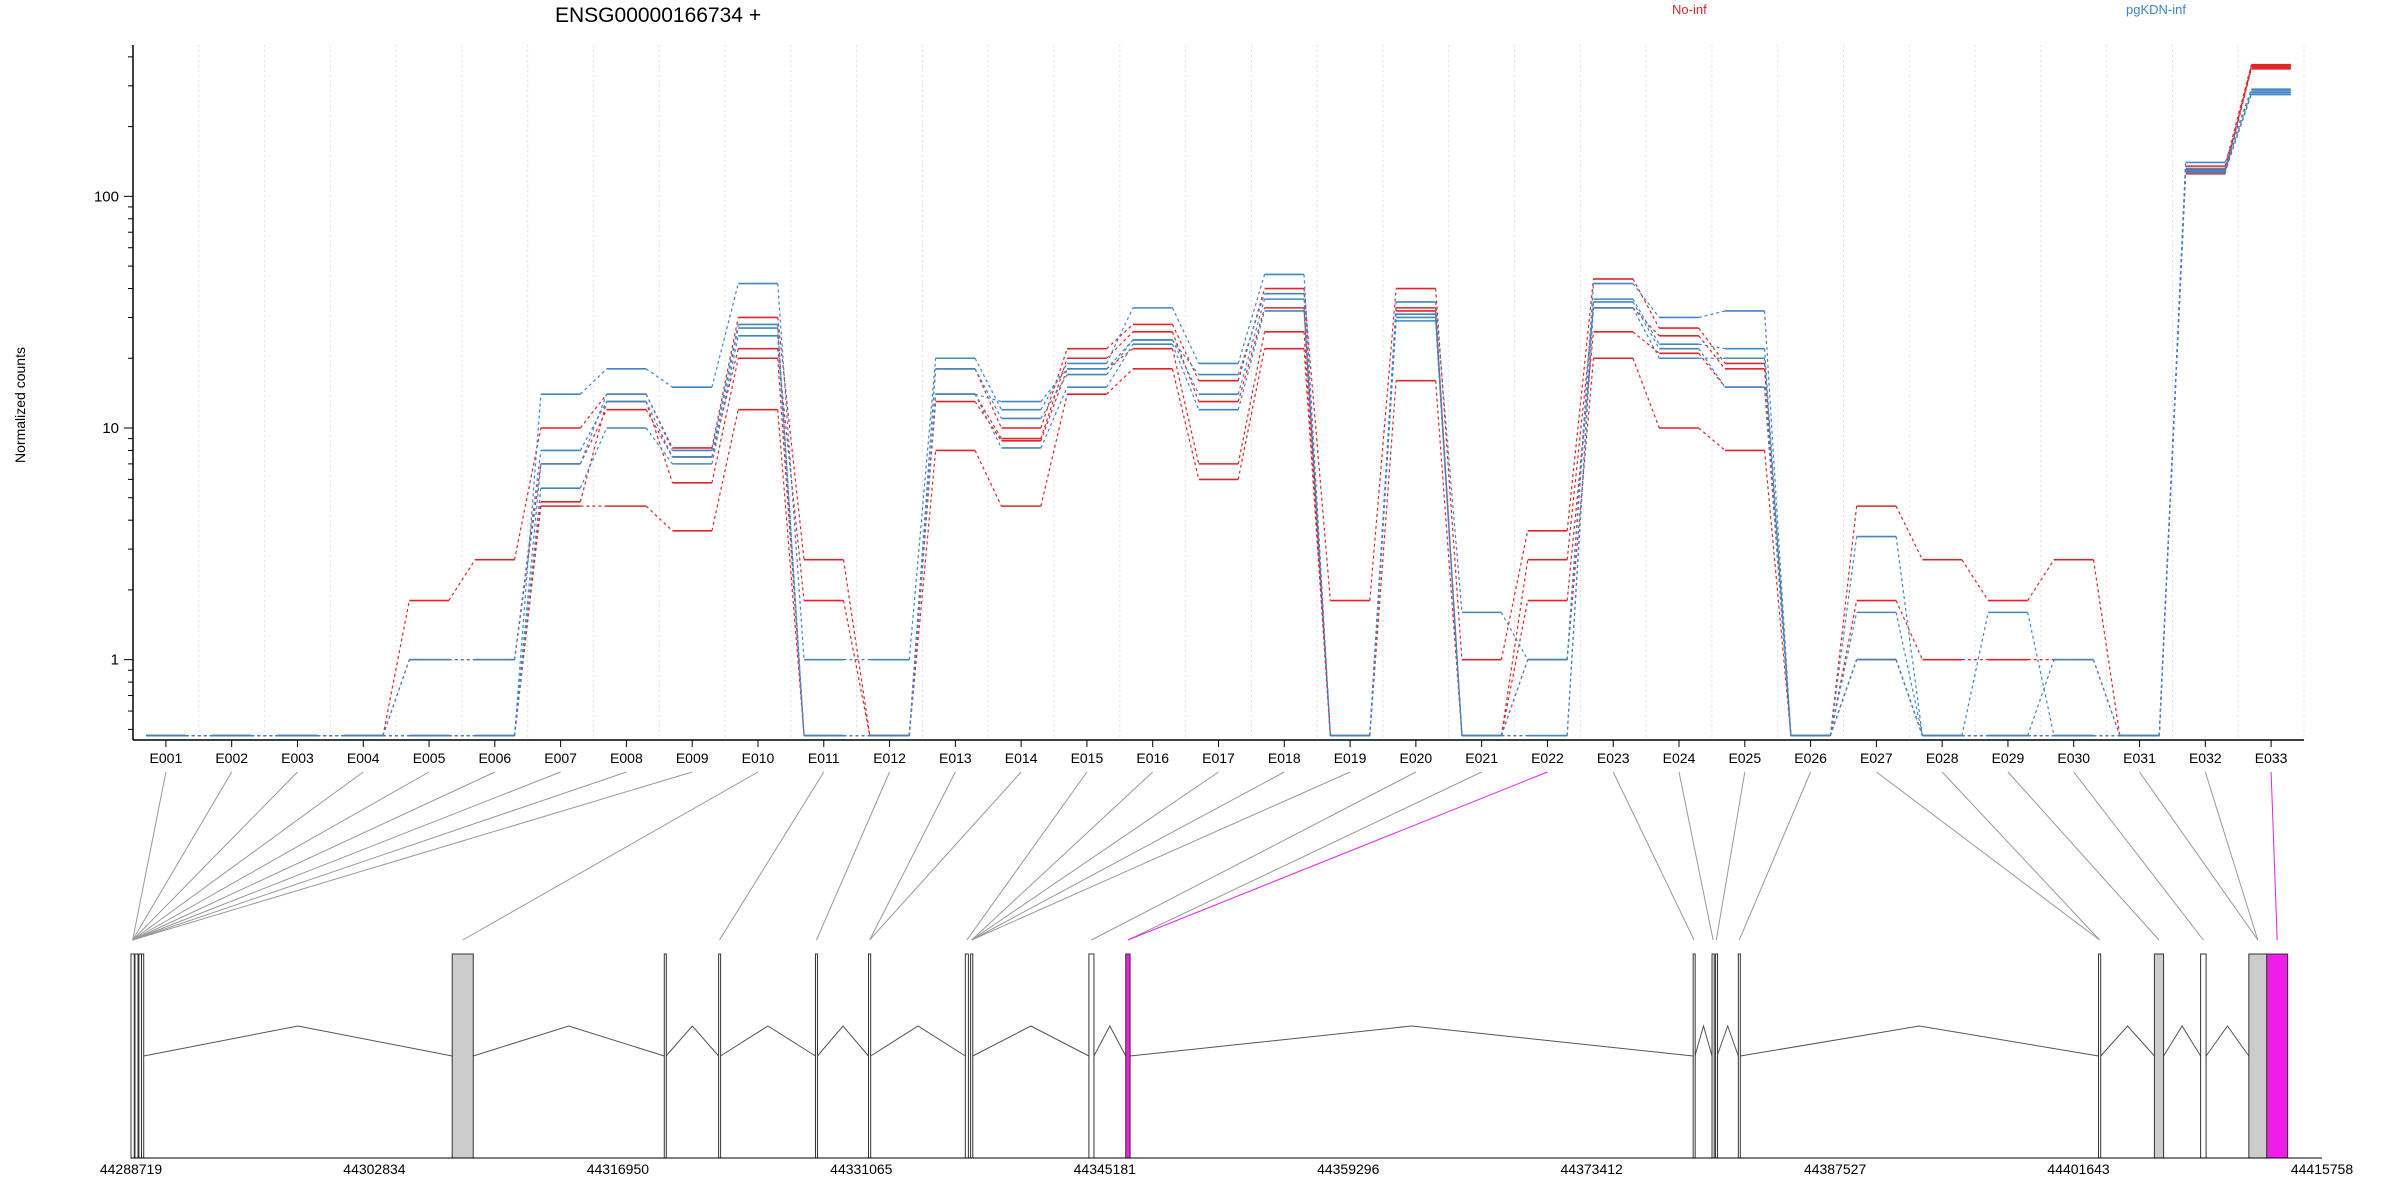 The height and width of the screenshot is (1200, 2400). Describe the element at coordinates (1835, 1169) in the screenshot. I see `genome-coordinate-label: 44387527` at that location.